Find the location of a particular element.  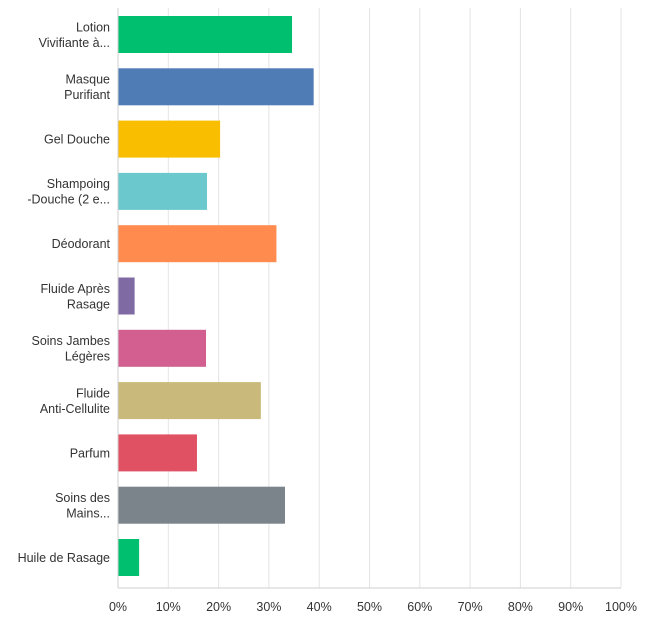

x-tick-label: 90% is located at coordinates (570, 607).